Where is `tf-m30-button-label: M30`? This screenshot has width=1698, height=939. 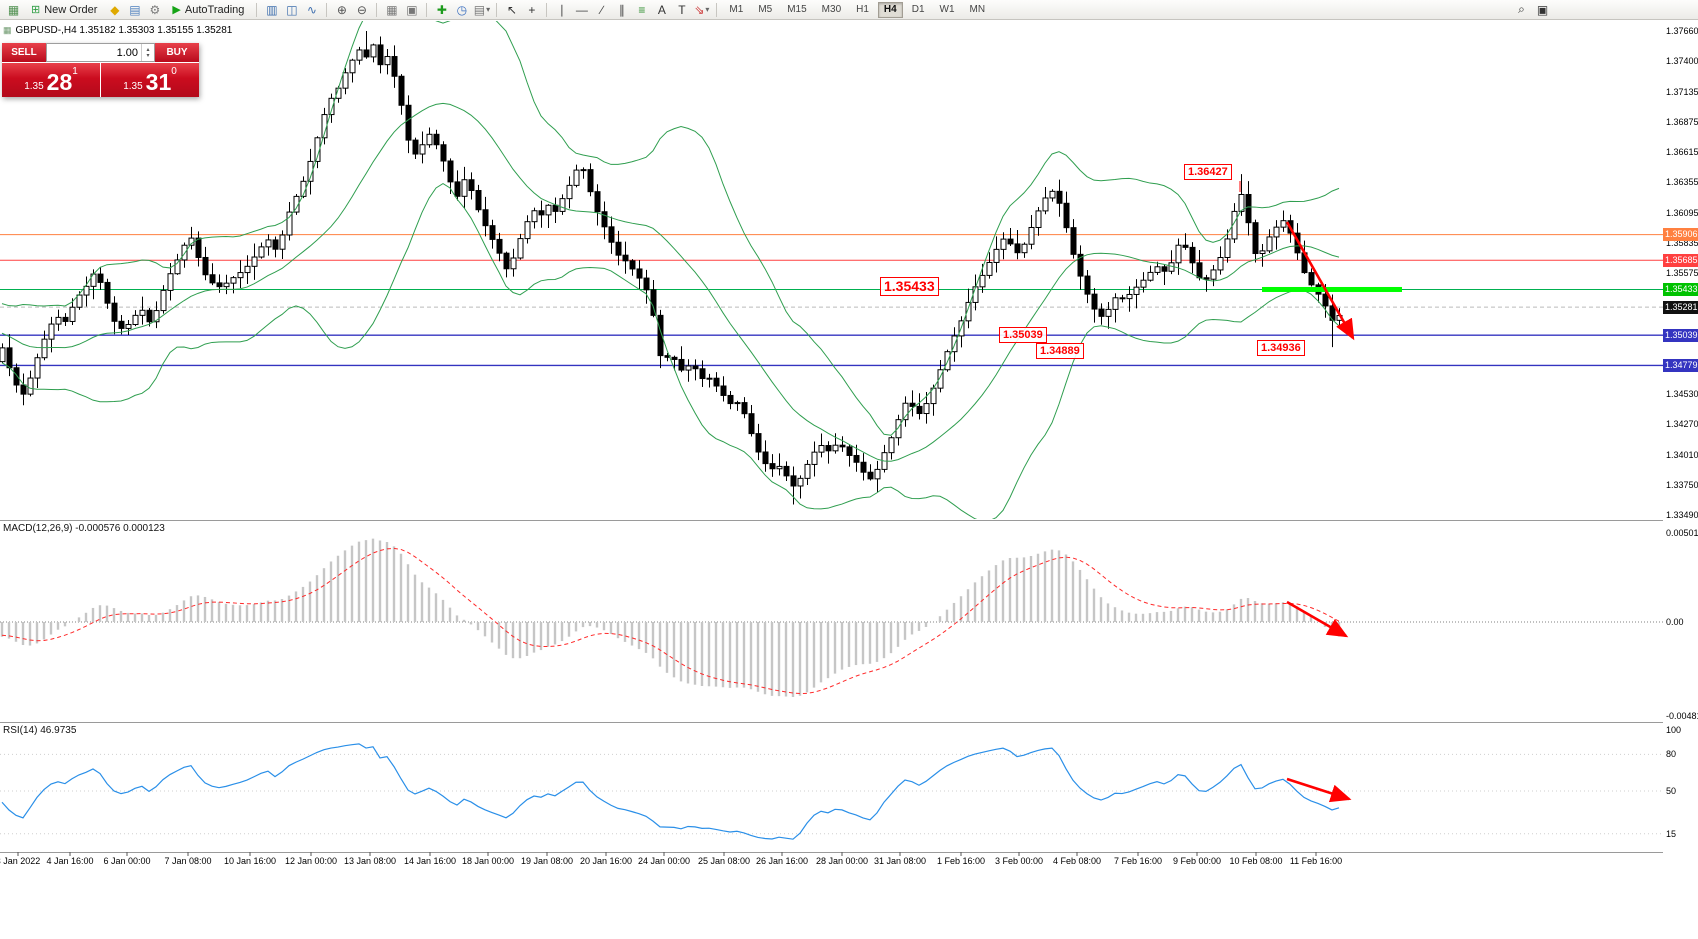 tf-m30-button-label: M30 is located at coordinates (831, 9).